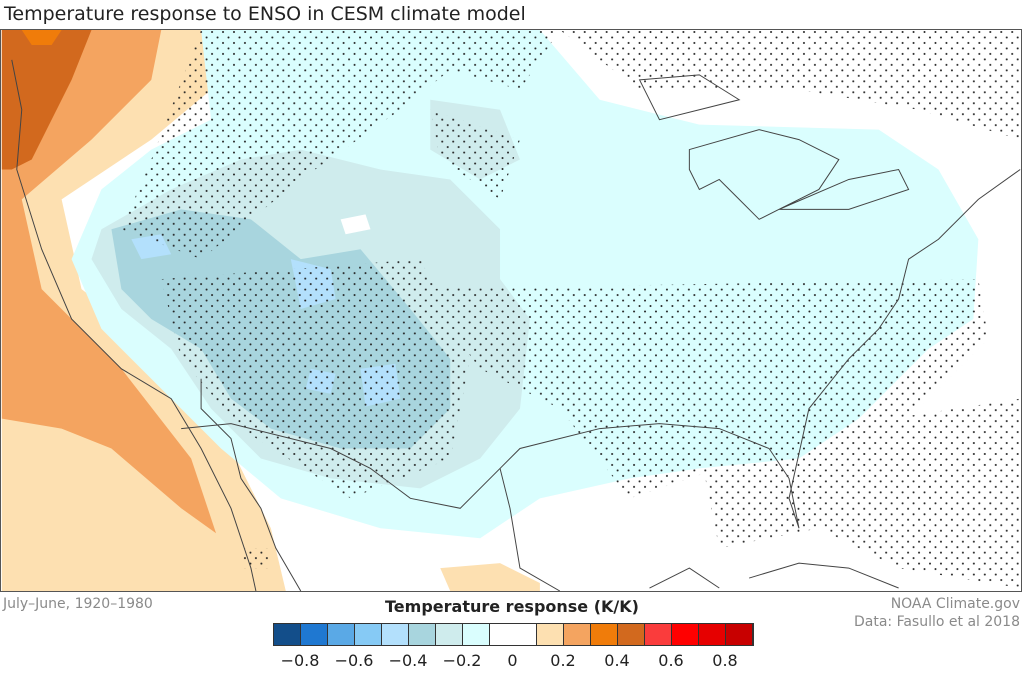 The width and height of the screenshot is (1024, 674). Describe the element at coordinates (462, 660) in the screenshot. I see `legend-tick-label: −0.2` at that location.